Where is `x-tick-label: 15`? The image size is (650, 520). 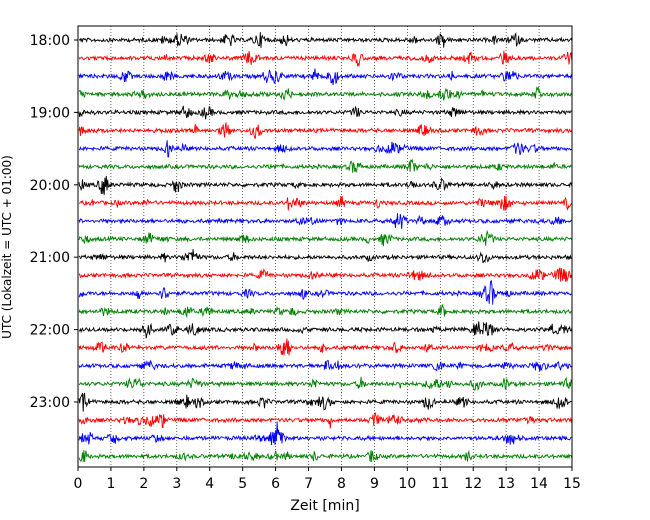
x-tick-label: 15 is located at coordinates (572, 484).